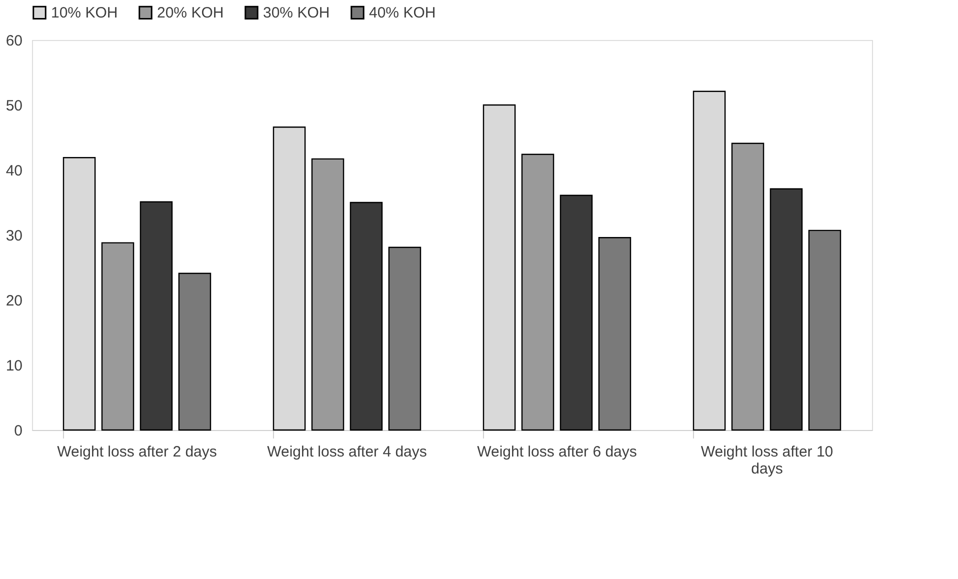 The height and width of the screenshot is (579, 958). Describe the element at coordinates (14, 236) in the screenshot. I see `y-tick-label: 30` at that location.